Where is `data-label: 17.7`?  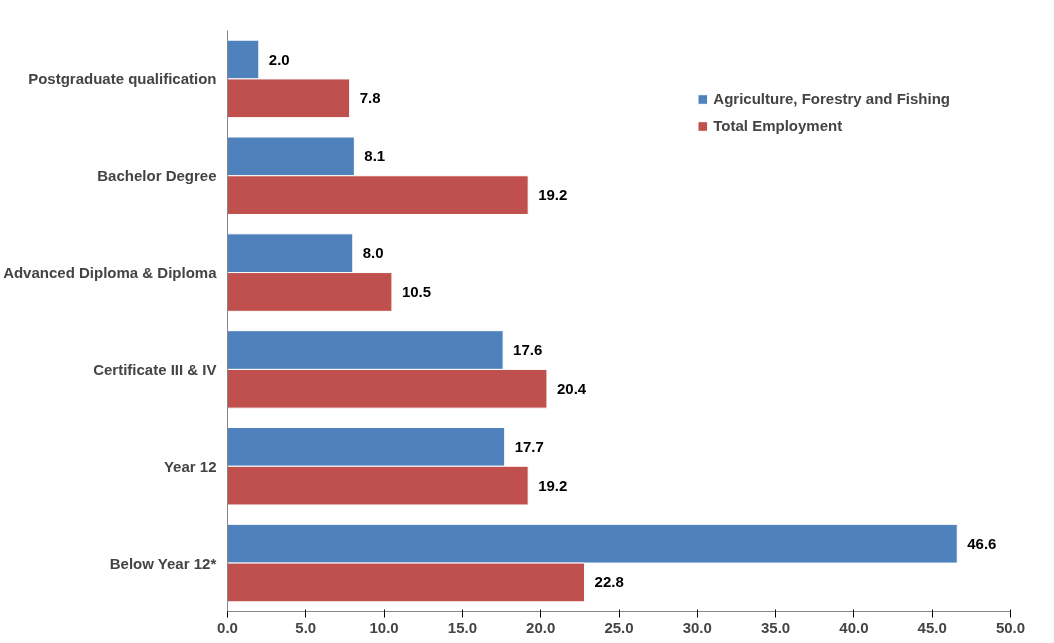 data-label: 17.7 is located at coordinates (529, 446).